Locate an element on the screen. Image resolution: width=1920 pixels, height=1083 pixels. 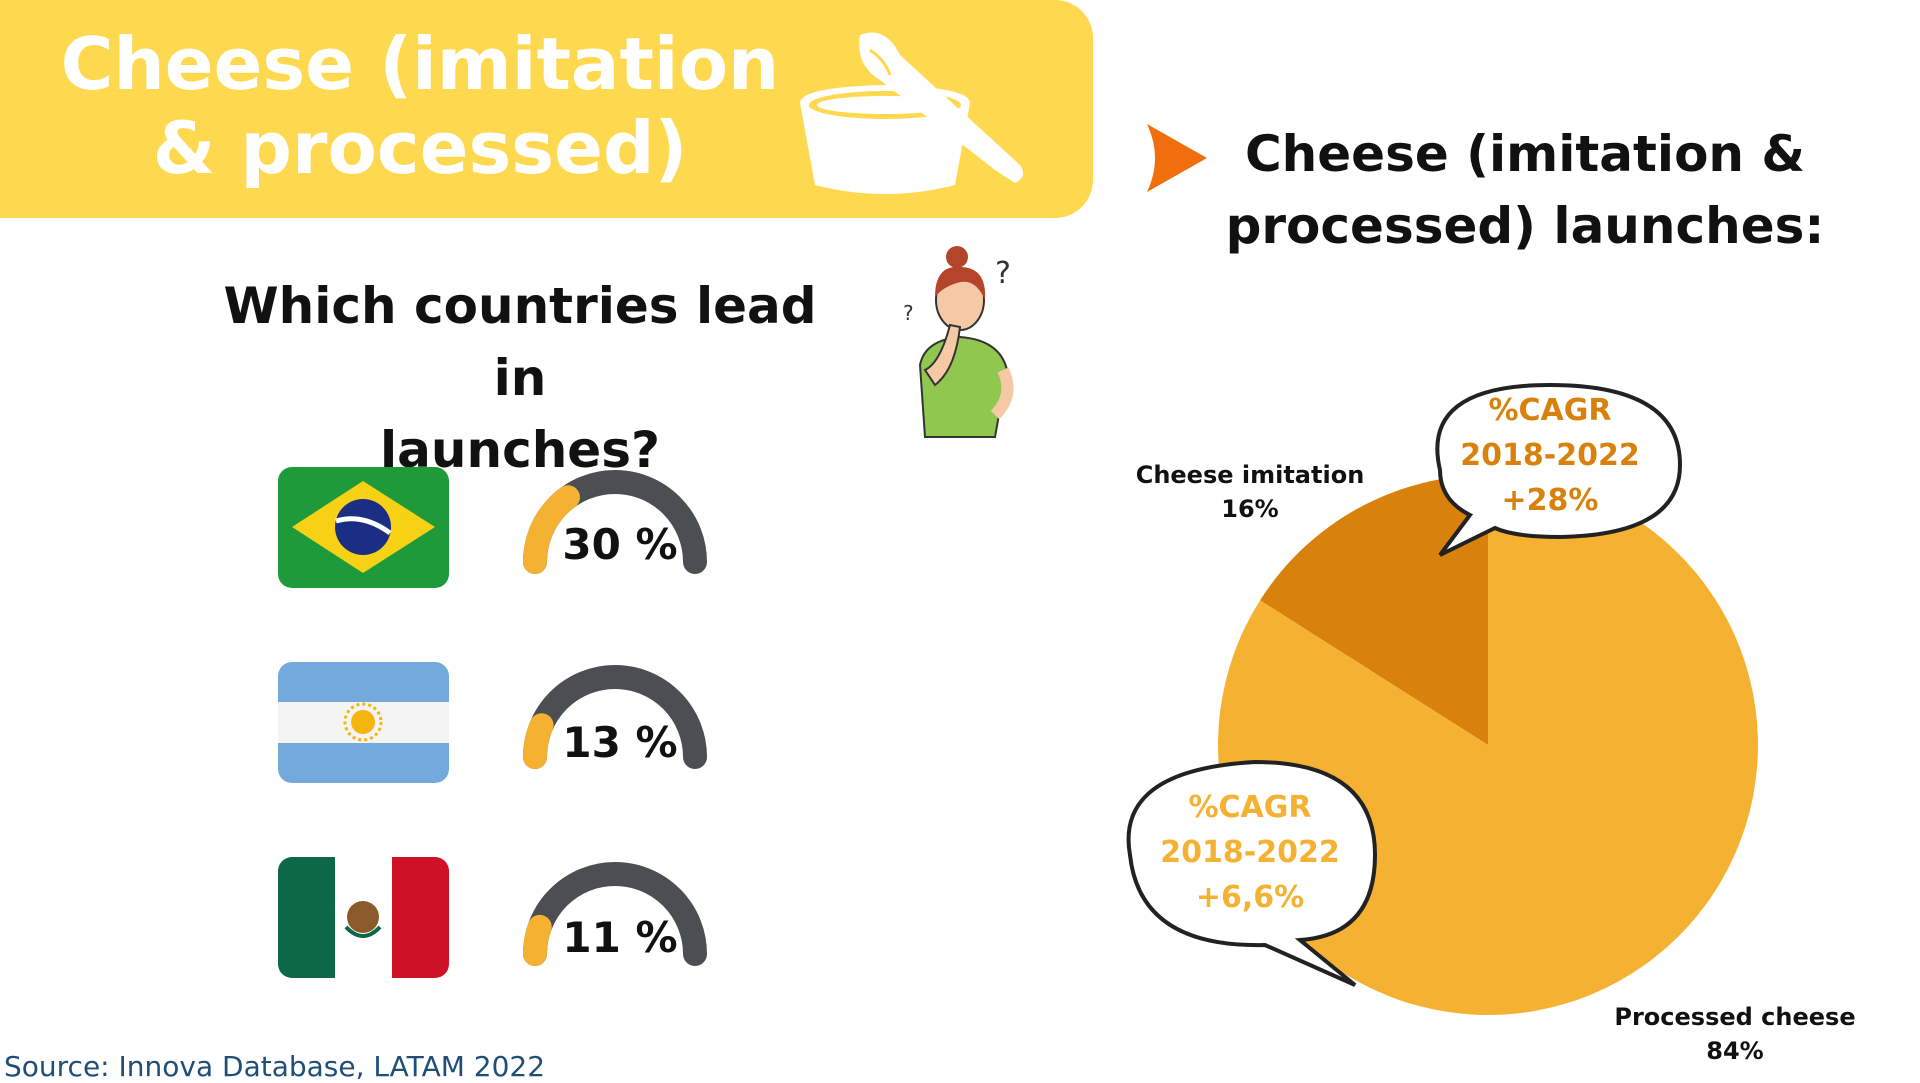
arrow-icon is located at coordinates (1177, 158).